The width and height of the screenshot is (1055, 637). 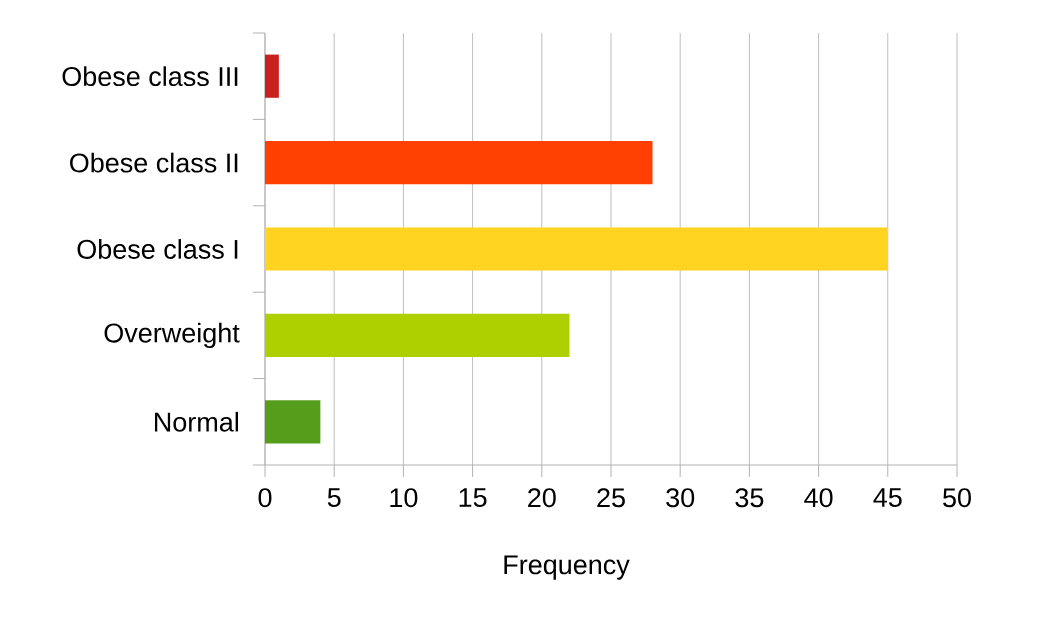 I want to click on x-tick-label: 25, so click(x=611, y=498).